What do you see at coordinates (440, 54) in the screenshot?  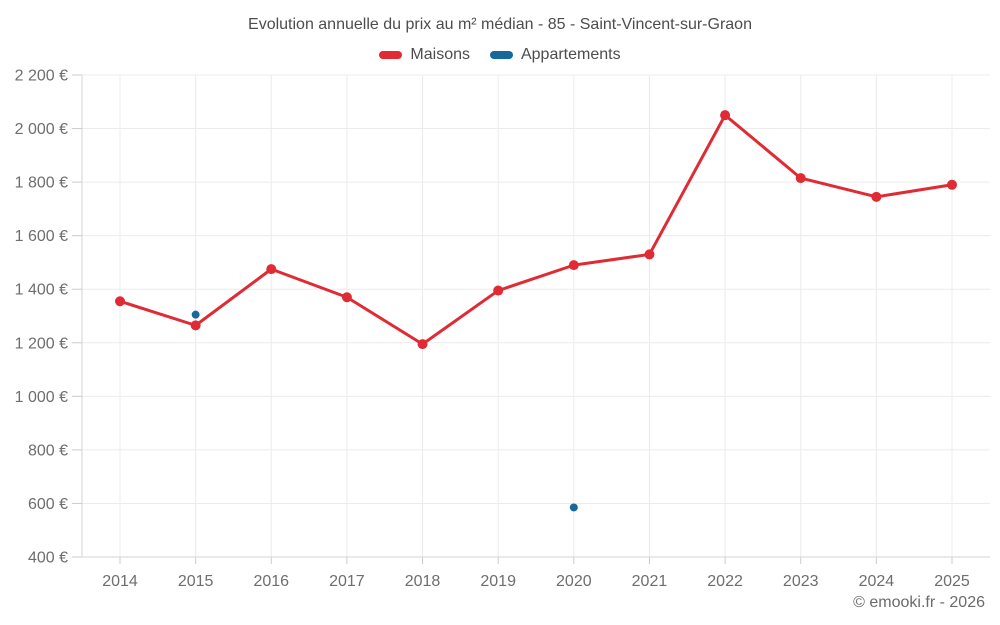 I see `legend-label-maisons: Maisons` at bounding box center [440, 54].